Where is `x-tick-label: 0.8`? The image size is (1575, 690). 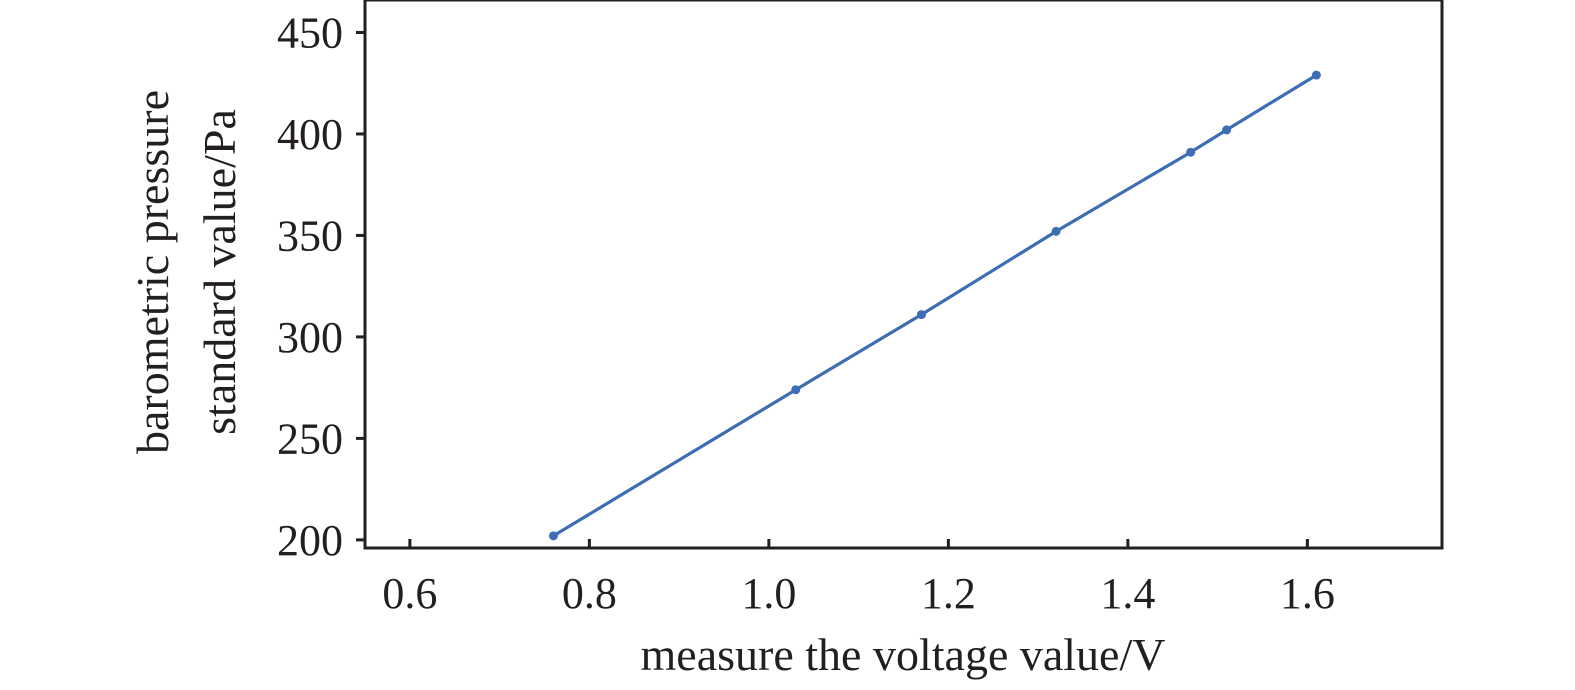 x-tick-label: 0.8 is located at coordinates (589, 593).